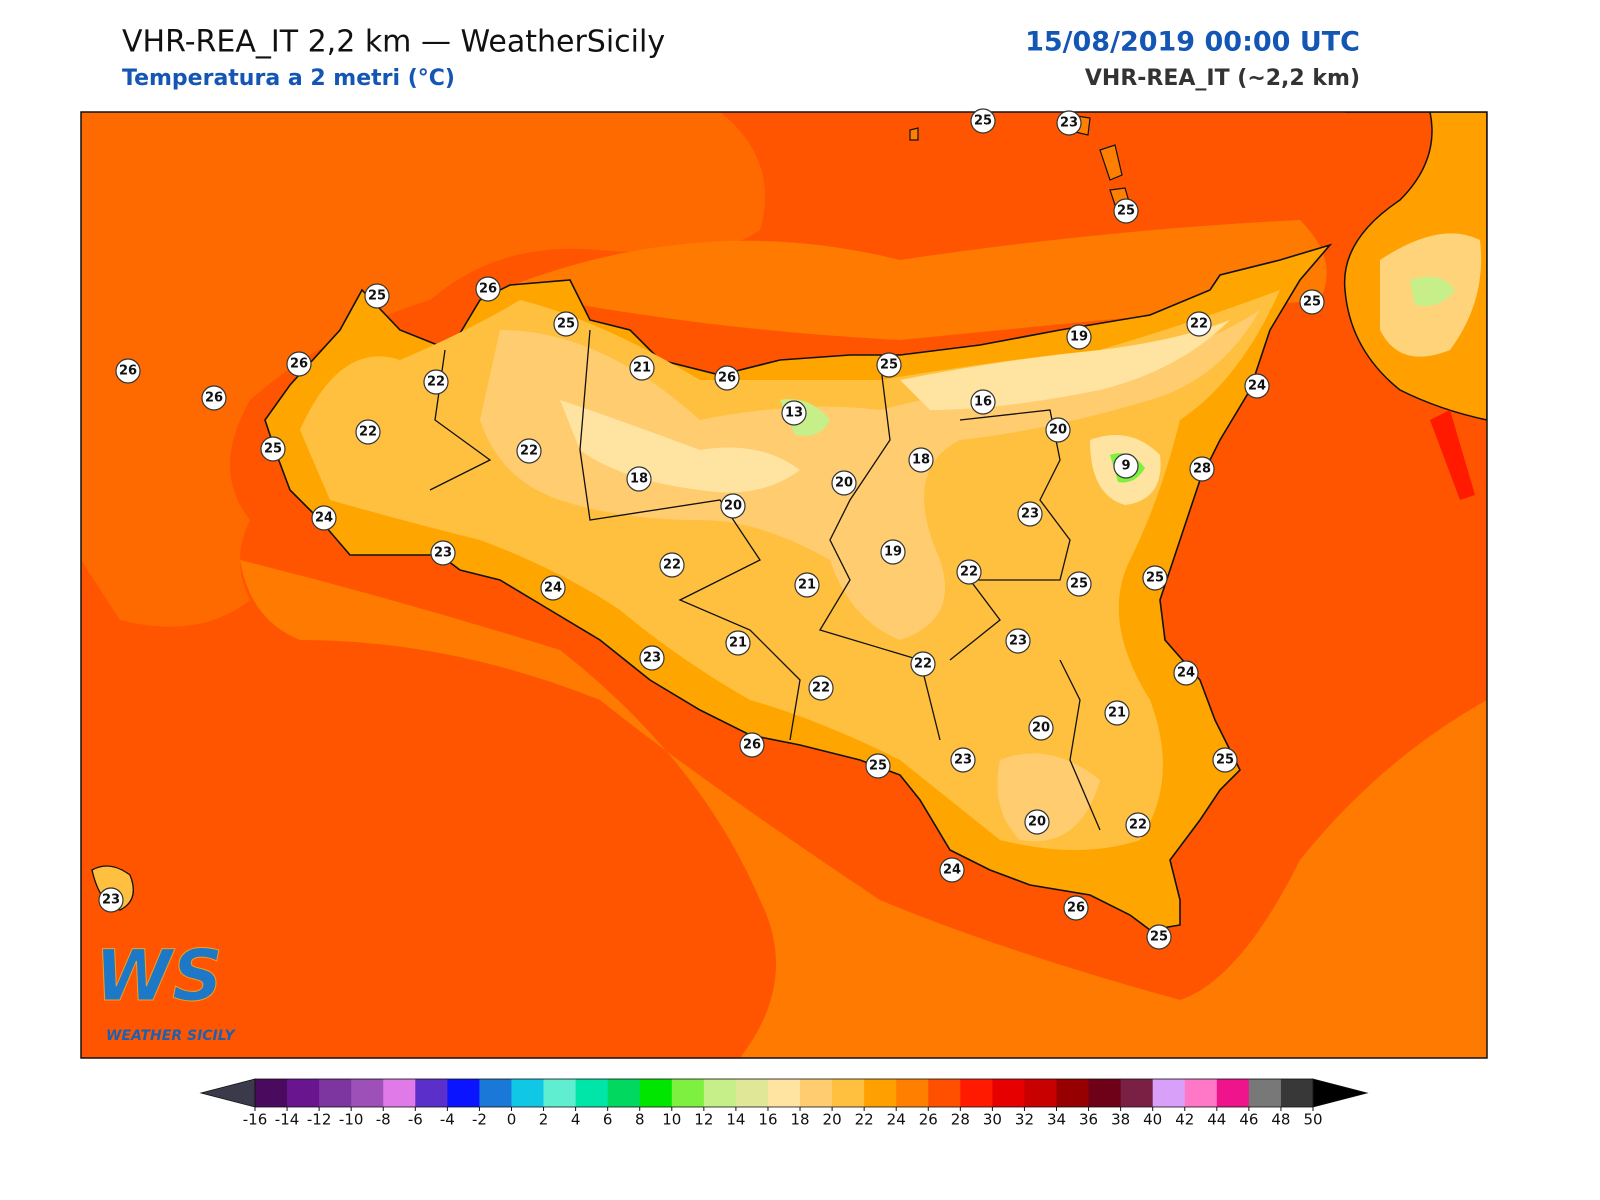  I want to click on station-value: 9, so click(1125, 466).